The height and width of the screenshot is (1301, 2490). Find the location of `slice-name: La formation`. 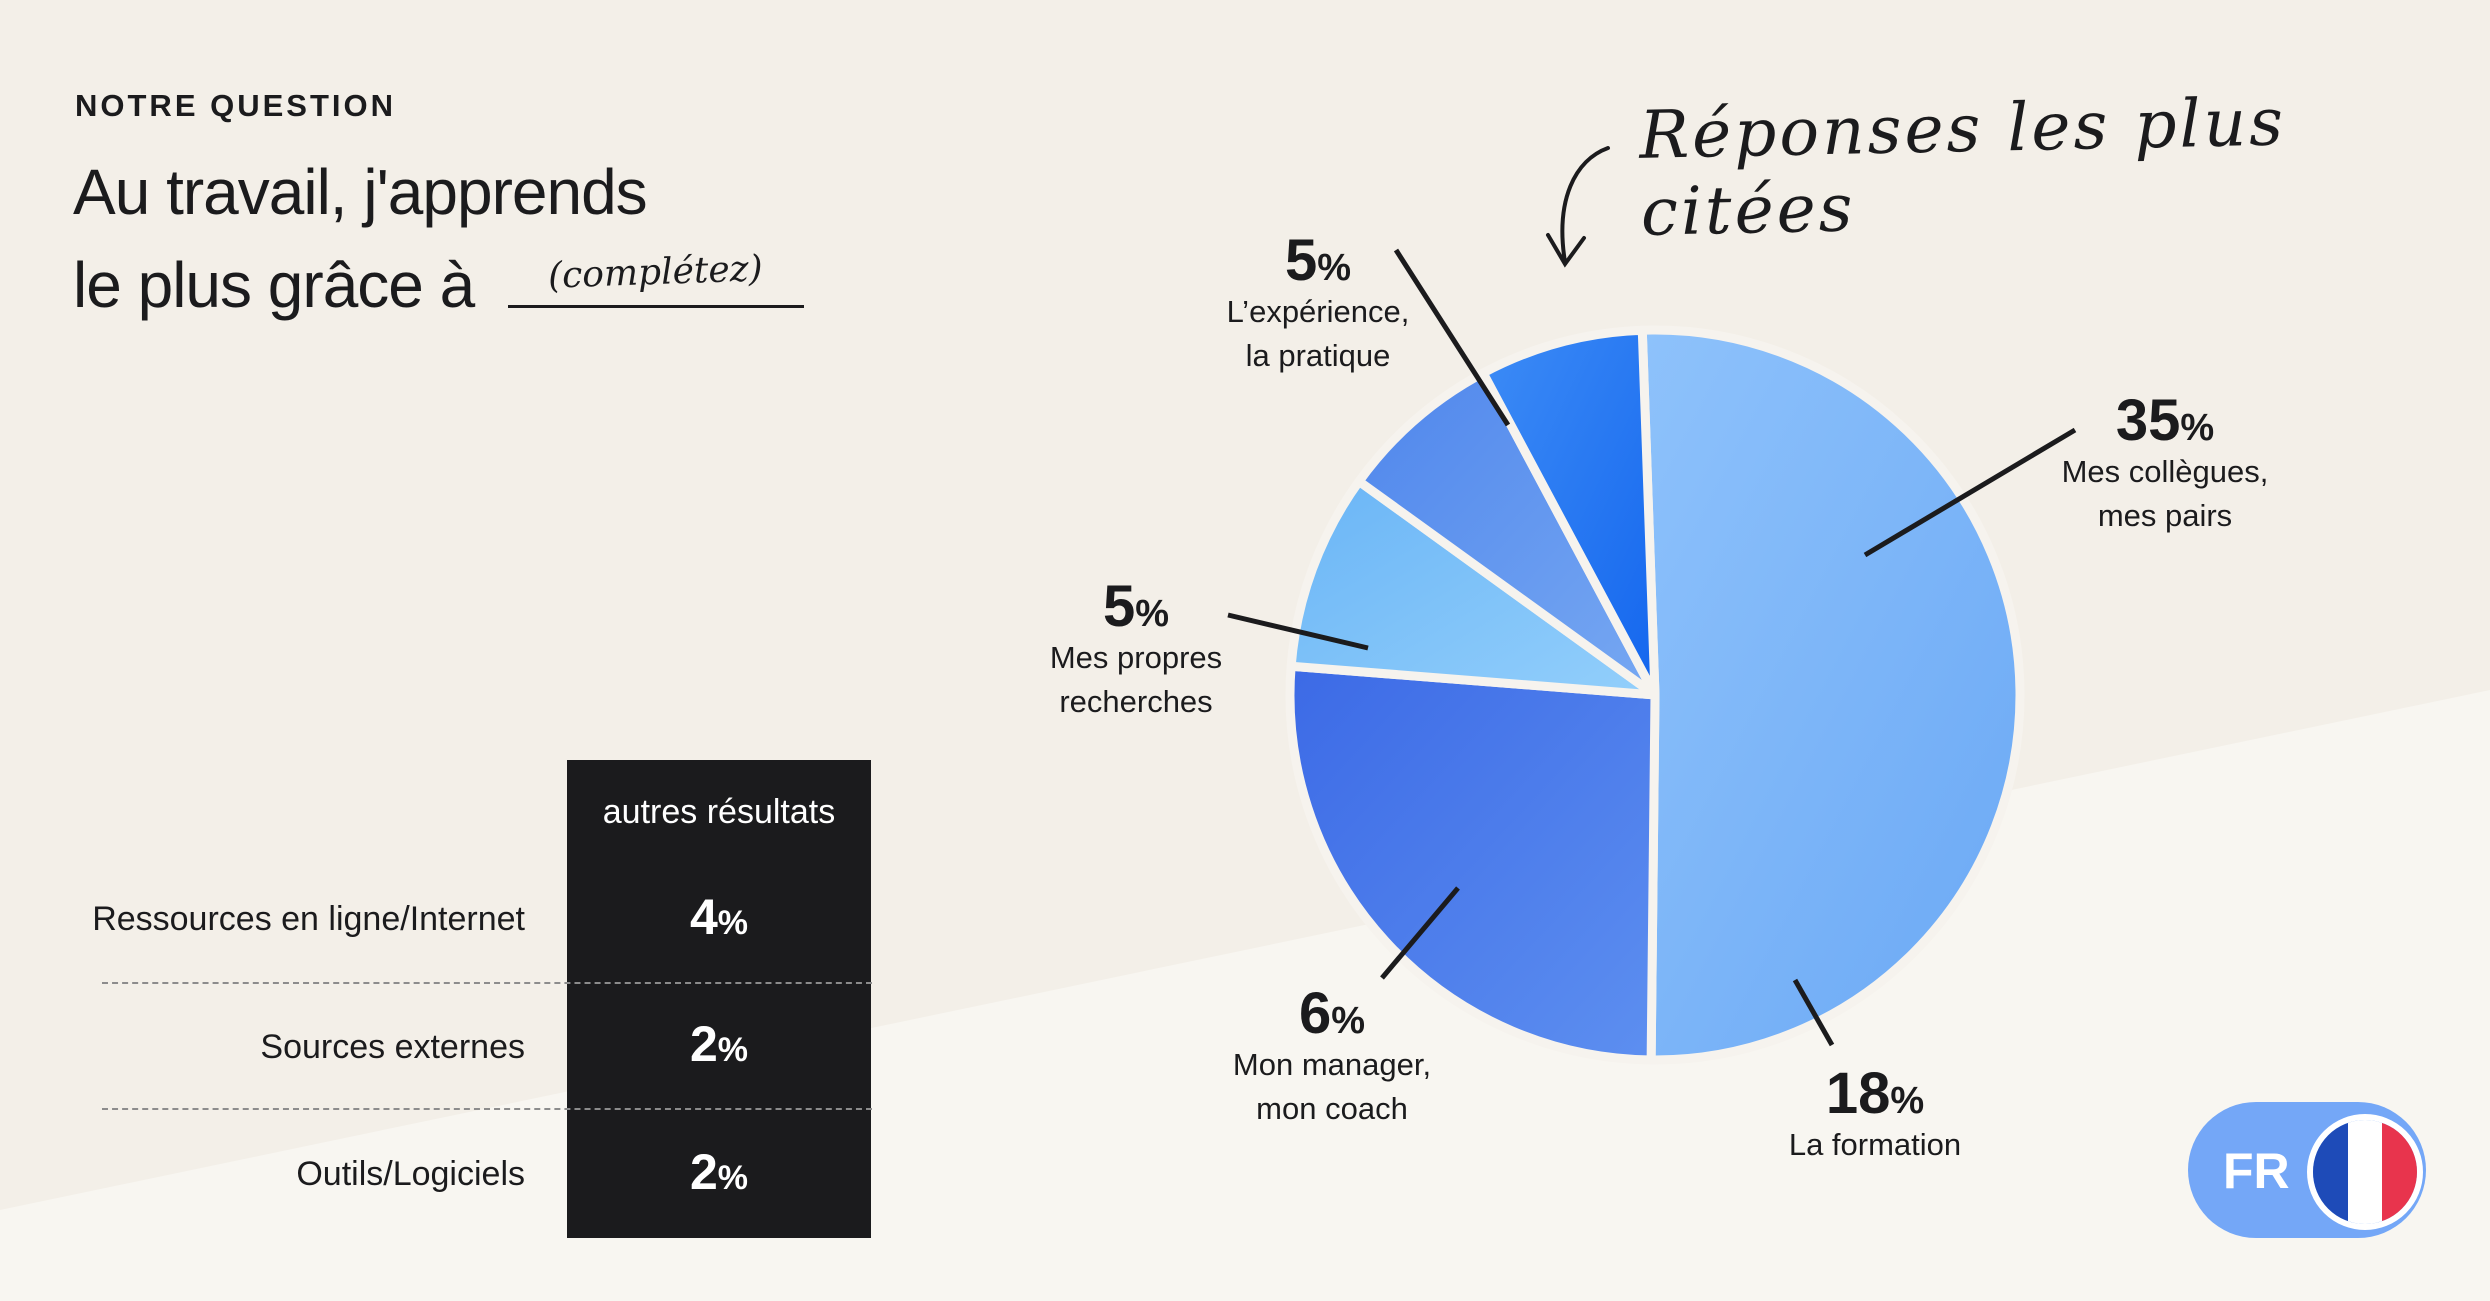

slice-name: La formation is located at coordinates (1875, 1144).